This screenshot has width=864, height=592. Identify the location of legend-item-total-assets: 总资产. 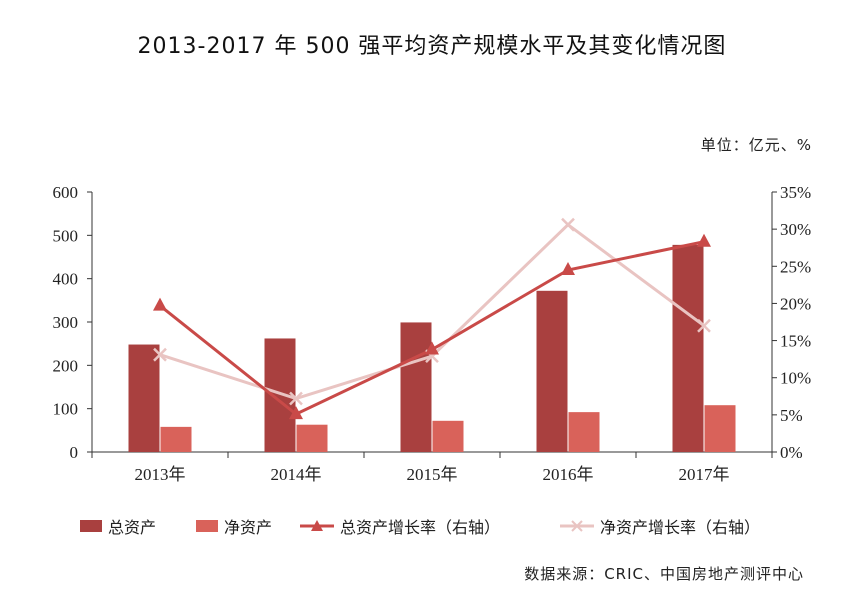
(118, 526).